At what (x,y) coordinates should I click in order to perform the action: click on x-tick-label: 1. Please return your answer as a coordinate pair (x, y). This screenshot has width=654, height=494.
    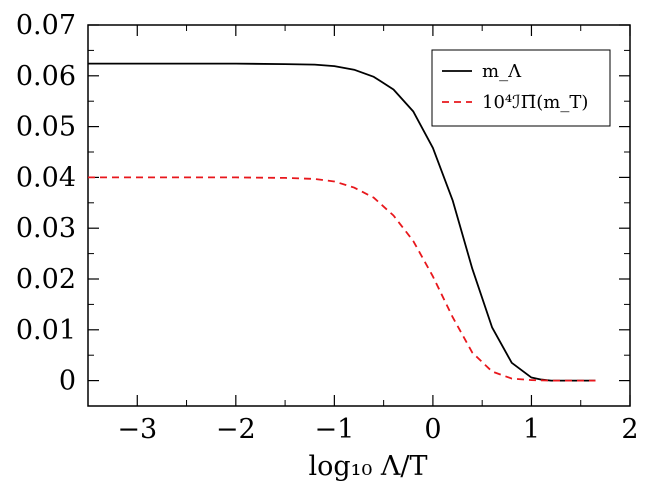
    Looking at the image, I should click on (531, 429).